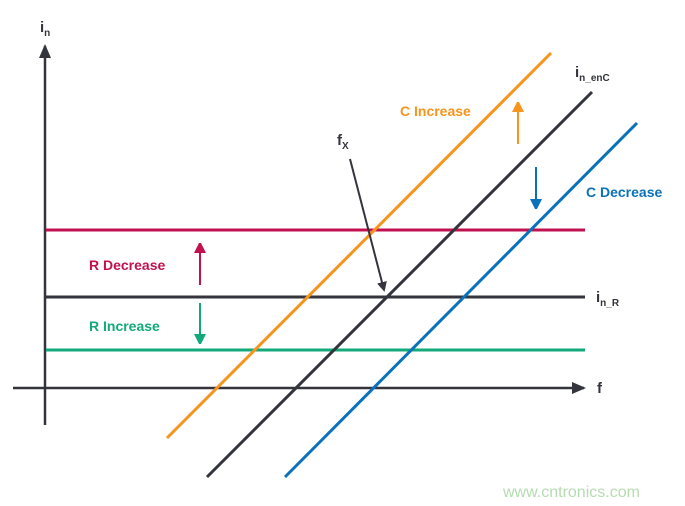  Describe the element at coordinates (624, 192) in the screenshot. I see `c-decrease-label: C Decrease` at that location.